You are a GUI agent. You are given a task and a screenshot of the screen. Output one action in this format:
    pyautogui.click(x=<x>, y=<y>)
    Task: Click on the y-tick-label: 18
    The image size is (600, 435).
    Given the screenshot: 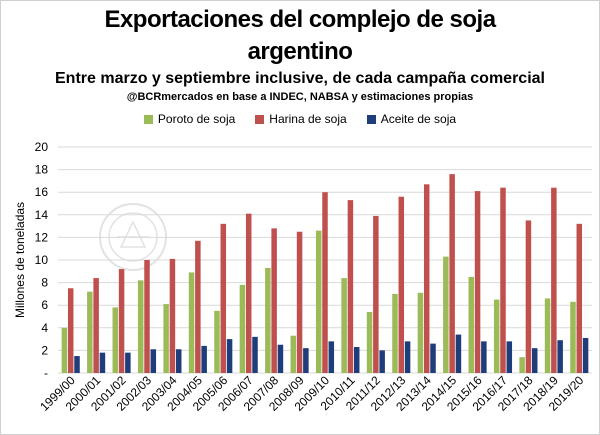 What is the action you would take?
    pyautogui.click(x=42, y=170)
    